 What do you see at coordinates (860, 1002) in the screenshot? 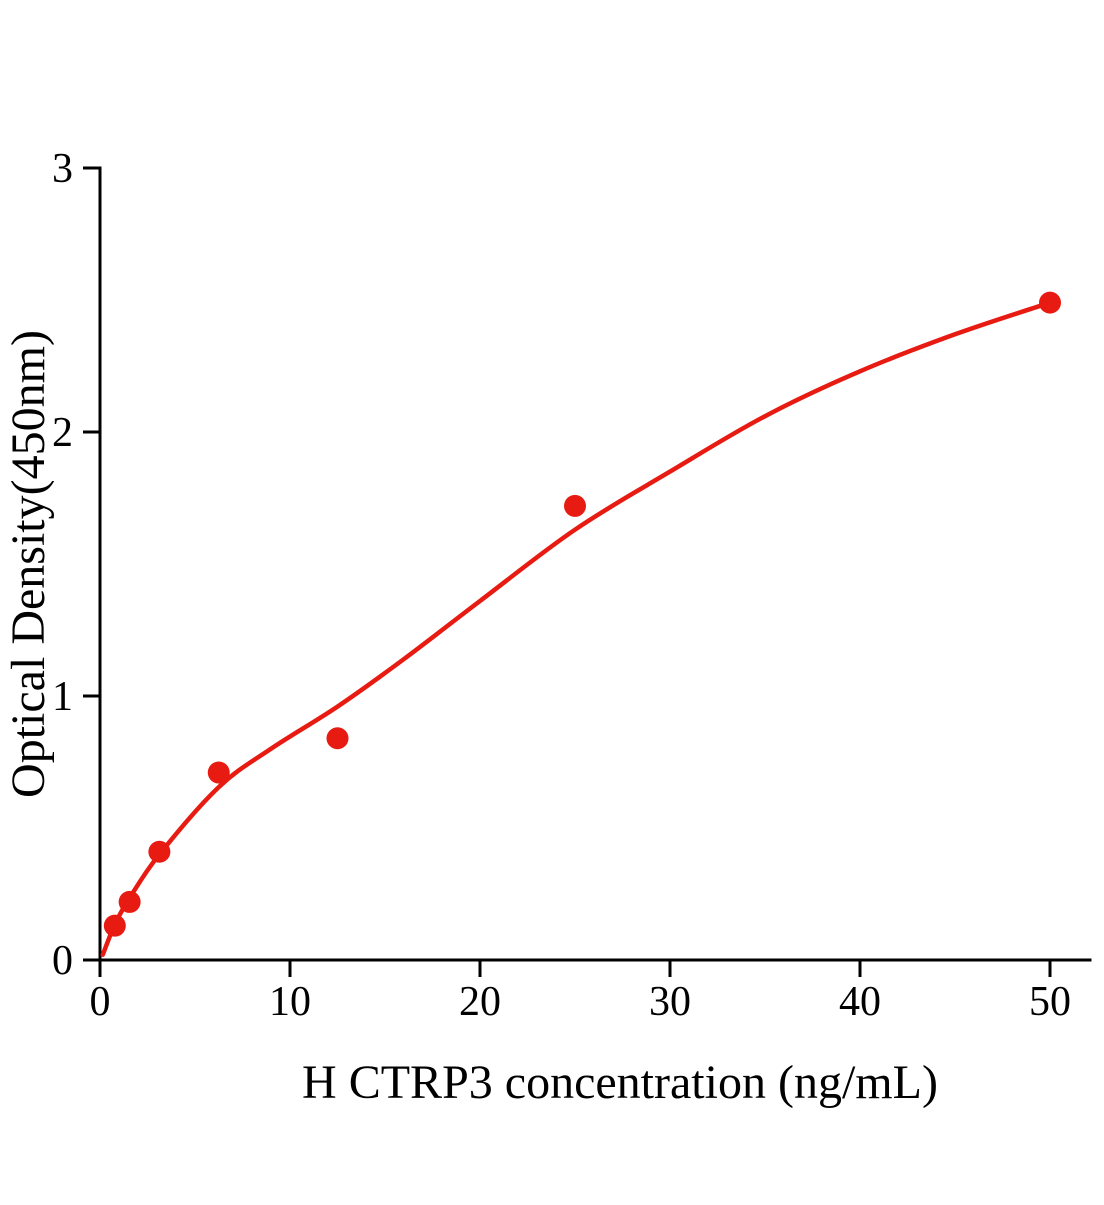
I see `x-tick-label: 40` at bounding box center [860, 1002].